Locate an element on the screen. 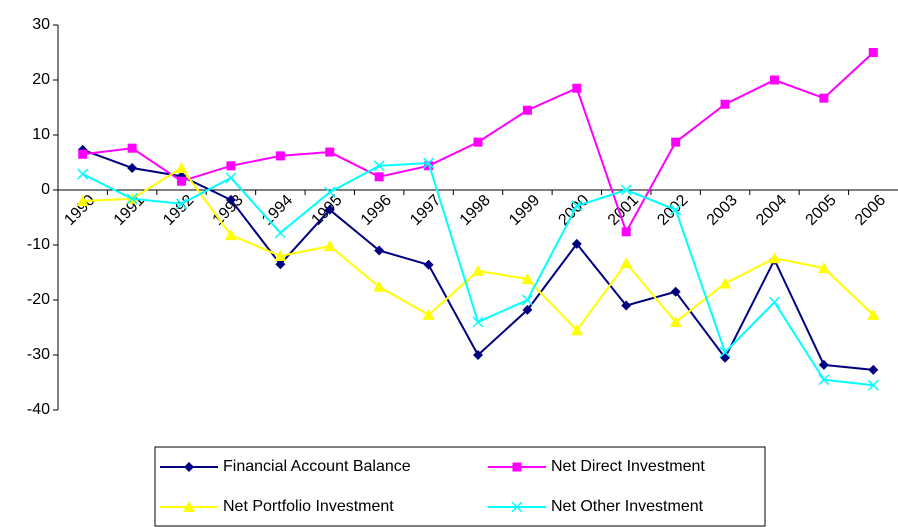 Image resolution: width=898 pixels, height=527 pixels. x-tick-label: 2003 is located at coordinates (722, 210).